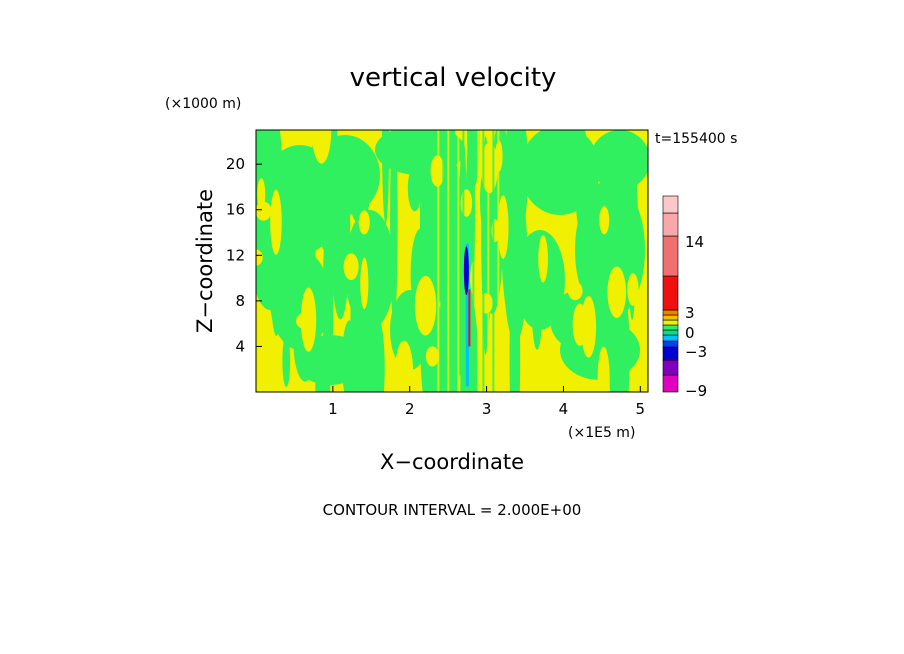 Image resolution: width=904 pixels, height=654 pixels. What do you see at coordinates (601, 433) in the screenshot?
I see `x-unit-label: (×1E5 m)` at bounding box center [601, 433].